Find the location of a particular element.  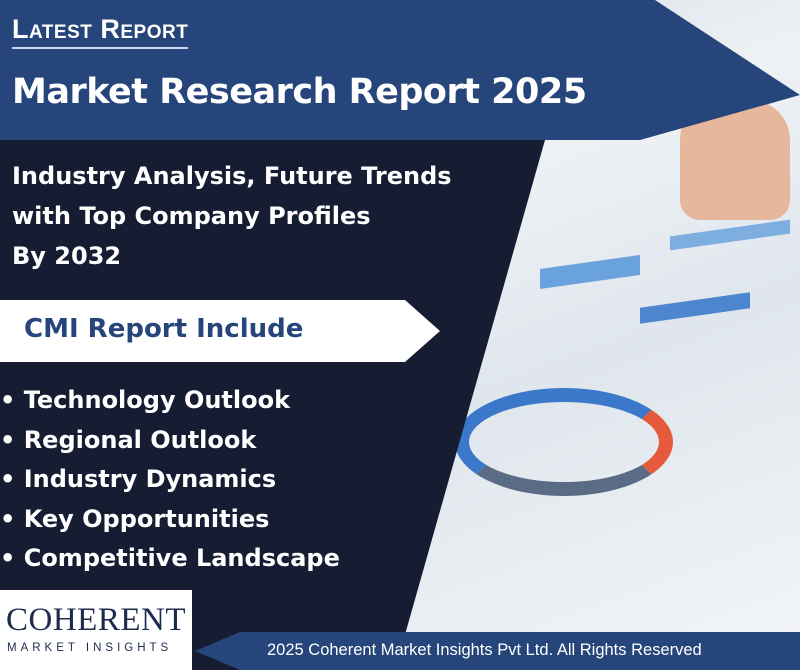

company-logo: COHERENT MARKET INSIGHTS is located at coordinates (96, 630).